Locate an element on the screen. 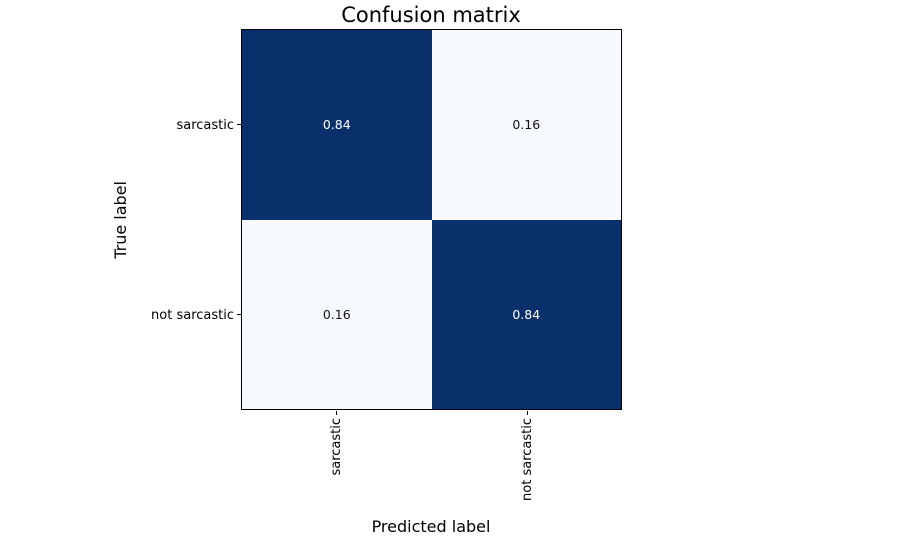 The width and height of the screenshot is (902, 551). heatmap-cell-true-sarcastic-pred-sarcastic: 0.84 is located at coordinates (337, 125).